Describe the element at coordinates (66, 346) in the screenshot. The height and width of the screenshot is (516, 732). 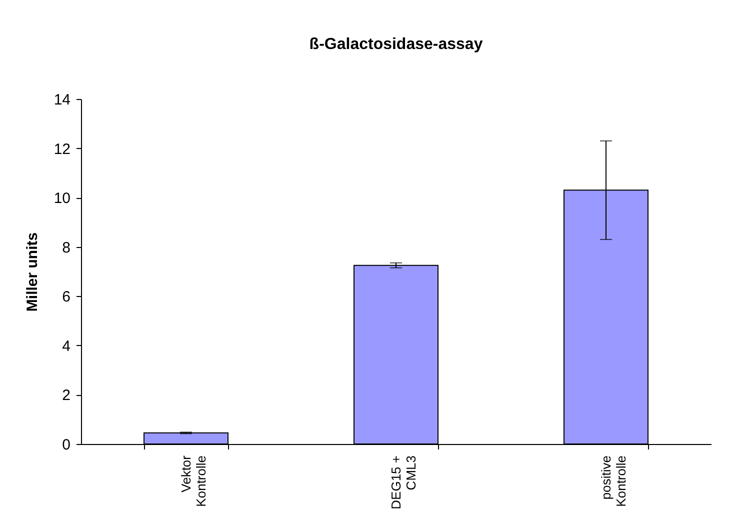
I see `y-tick-label: 4` at that location.